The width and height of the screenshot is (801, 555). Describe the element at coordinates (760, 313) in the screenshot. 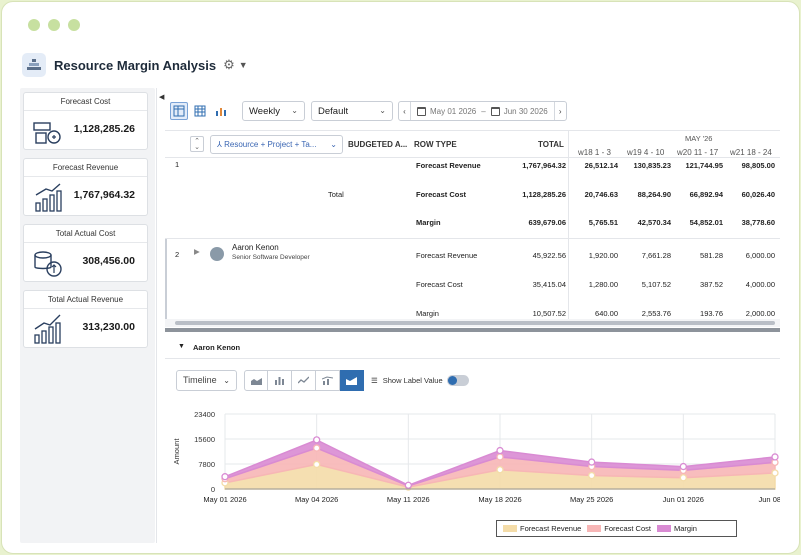

I see `week-value: 2,000.00` at that location.